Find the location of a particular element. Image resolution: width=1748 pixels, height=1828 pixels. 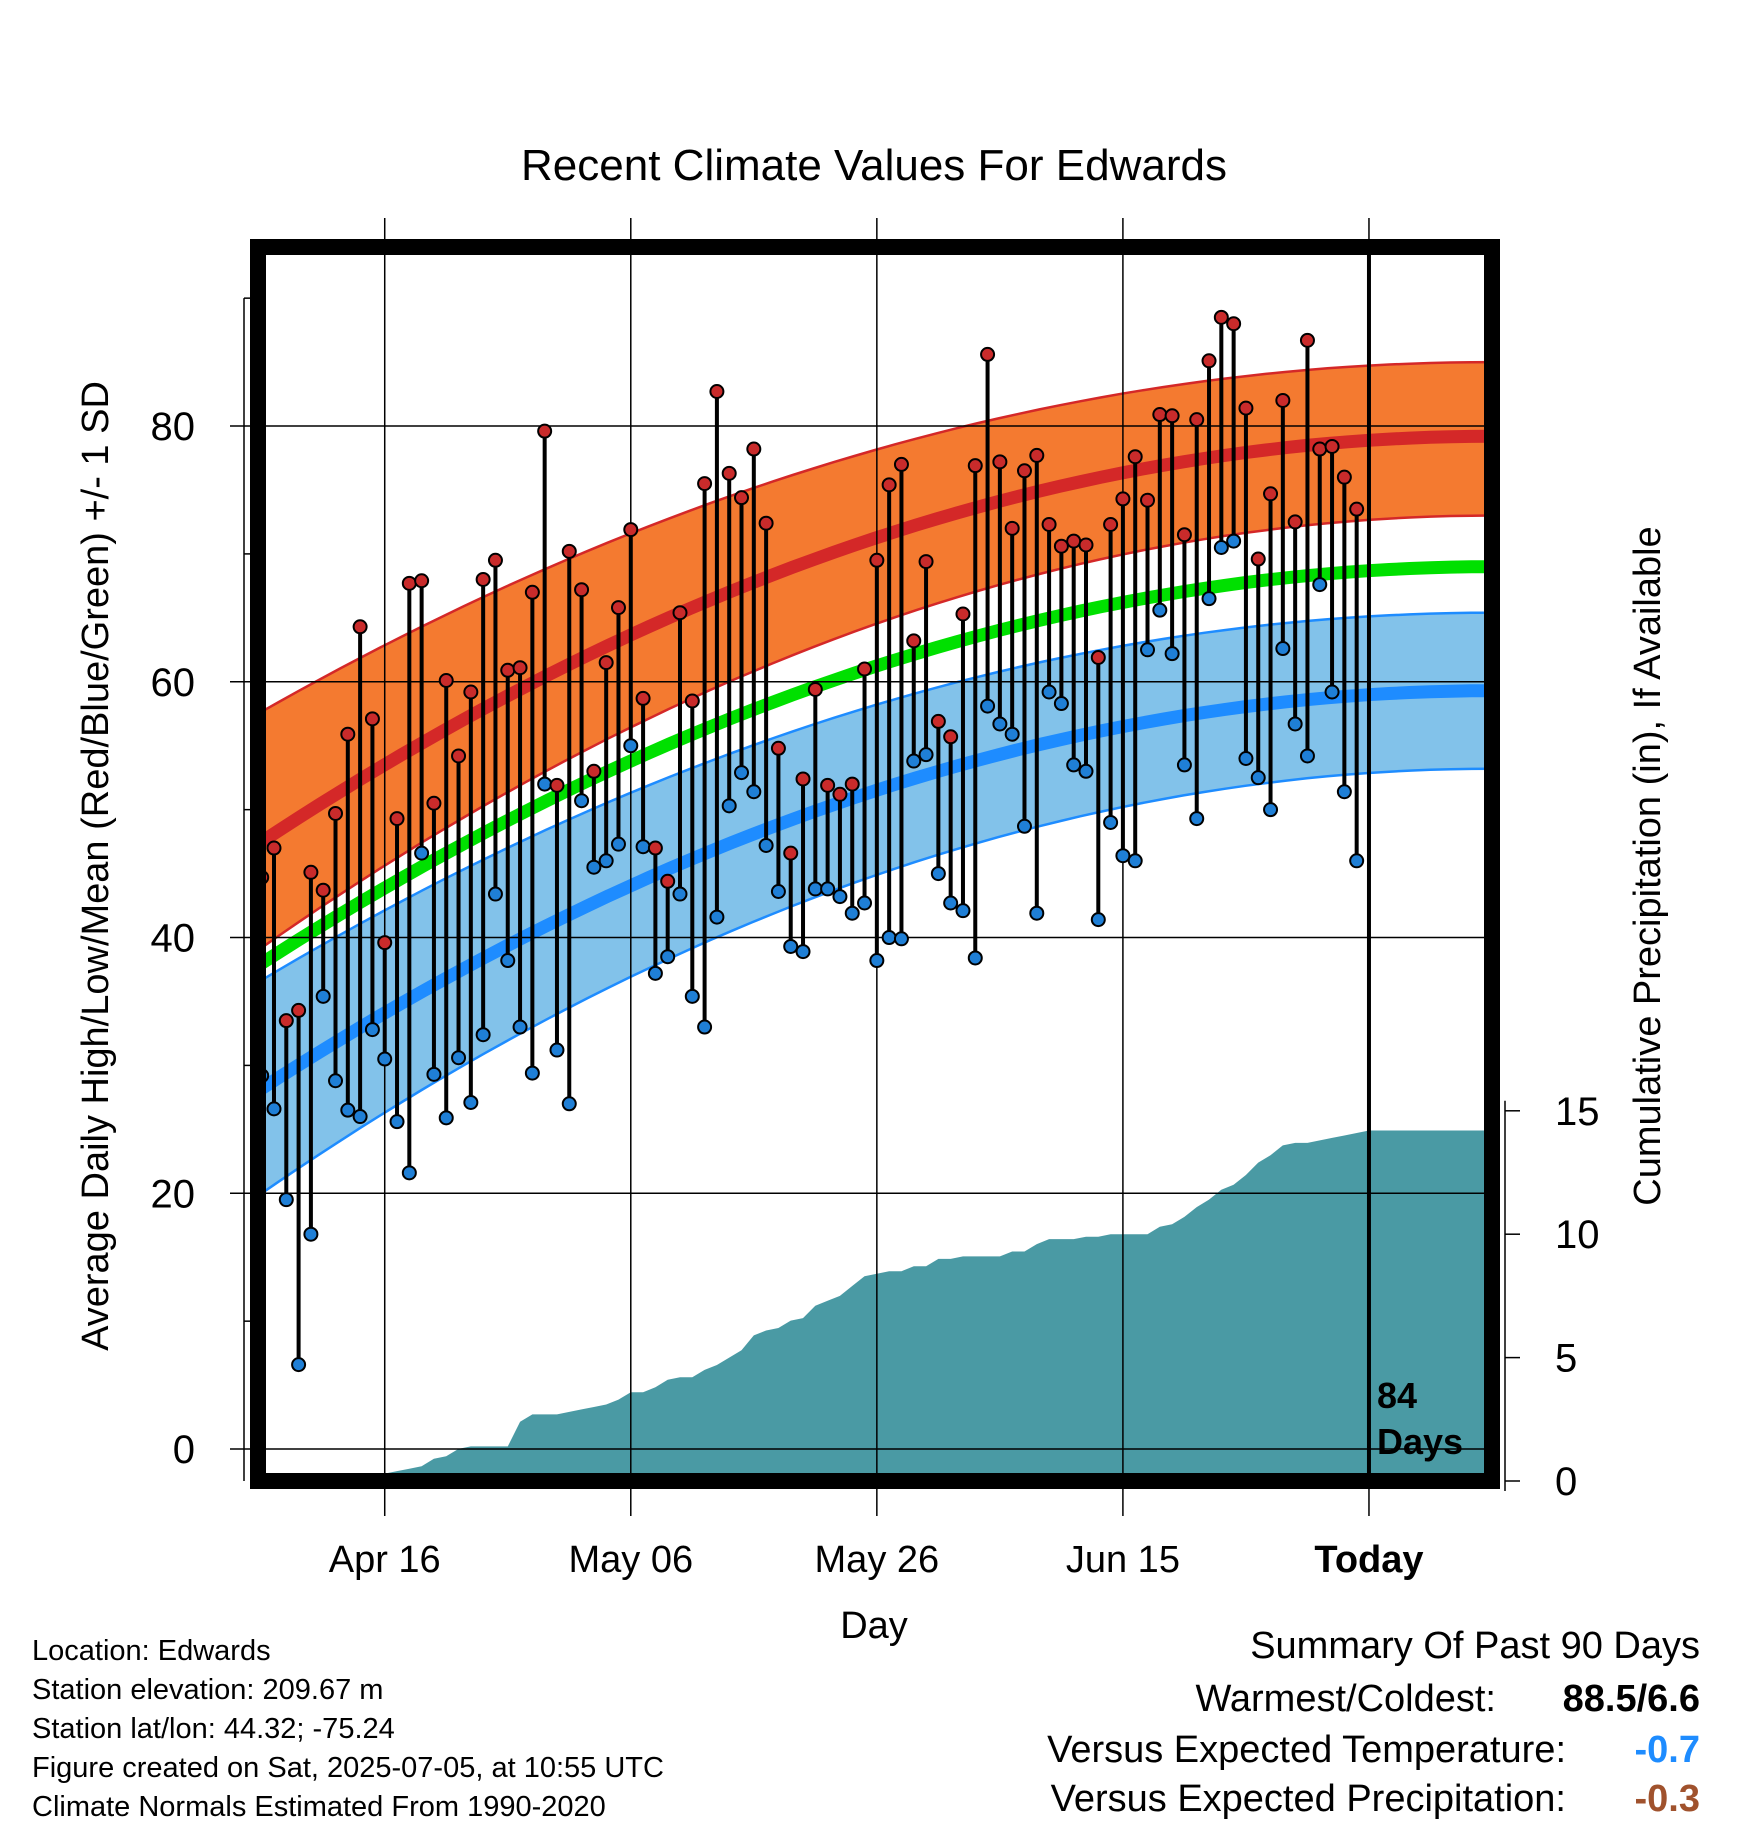

x-tick-label: May 06 is located at coordinates (630, 1560).